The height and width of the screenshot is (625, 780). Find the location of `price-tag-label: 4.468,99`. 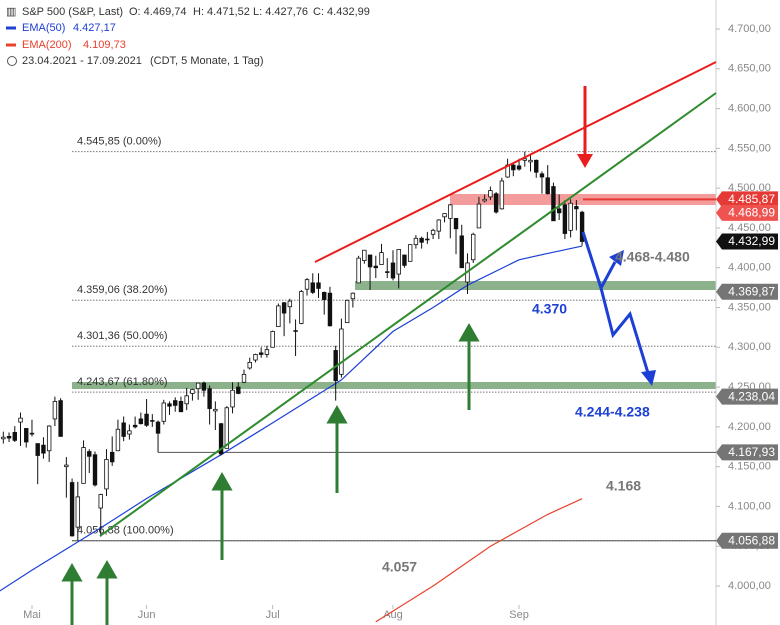

price-tag-label: 4.468,99 is located at coordinates (751, 212).